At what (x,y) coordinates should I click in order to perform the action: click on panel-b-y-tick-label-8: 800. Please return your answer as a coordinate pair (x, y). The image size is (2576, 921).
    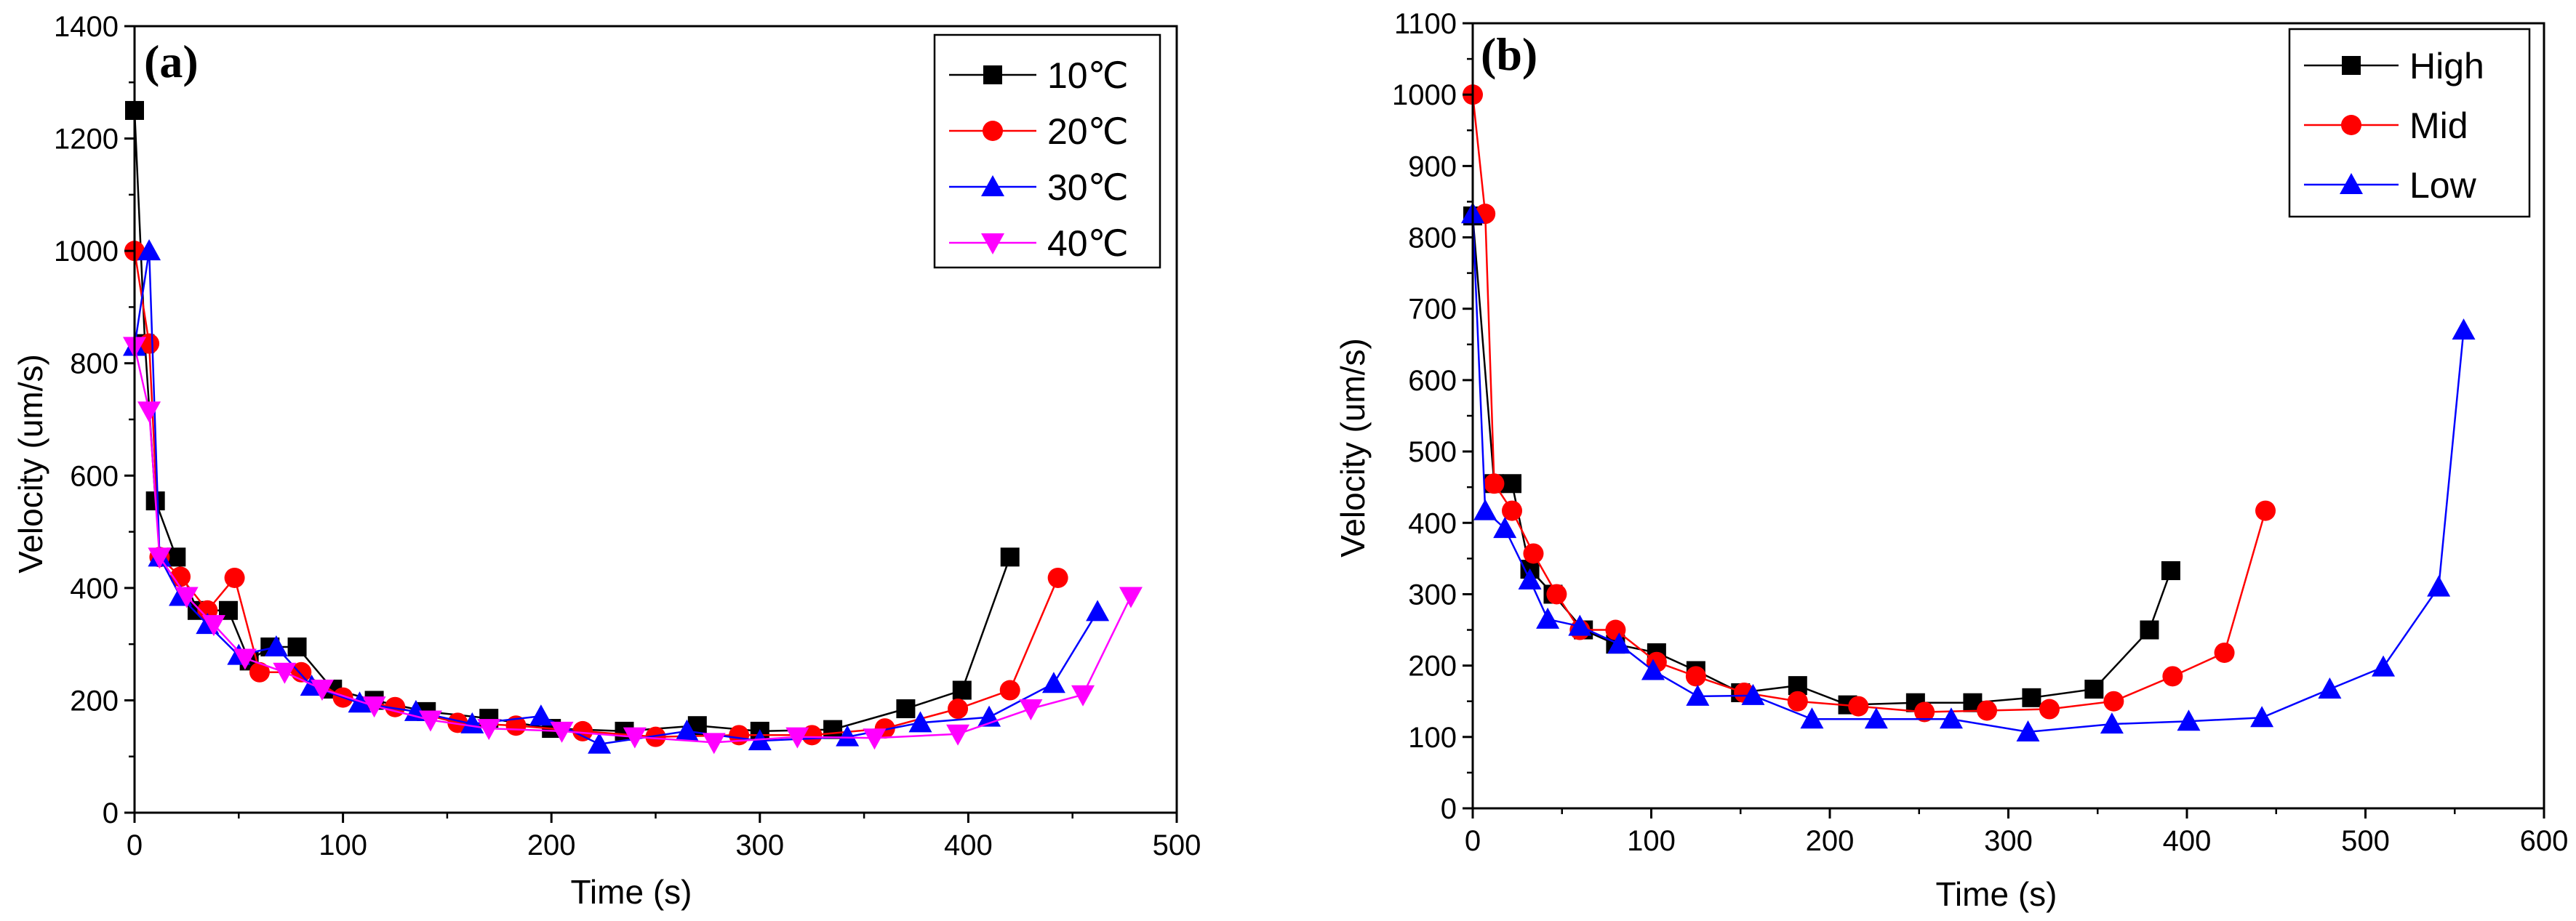
    Looking at the image, I should click on (1432, 238).